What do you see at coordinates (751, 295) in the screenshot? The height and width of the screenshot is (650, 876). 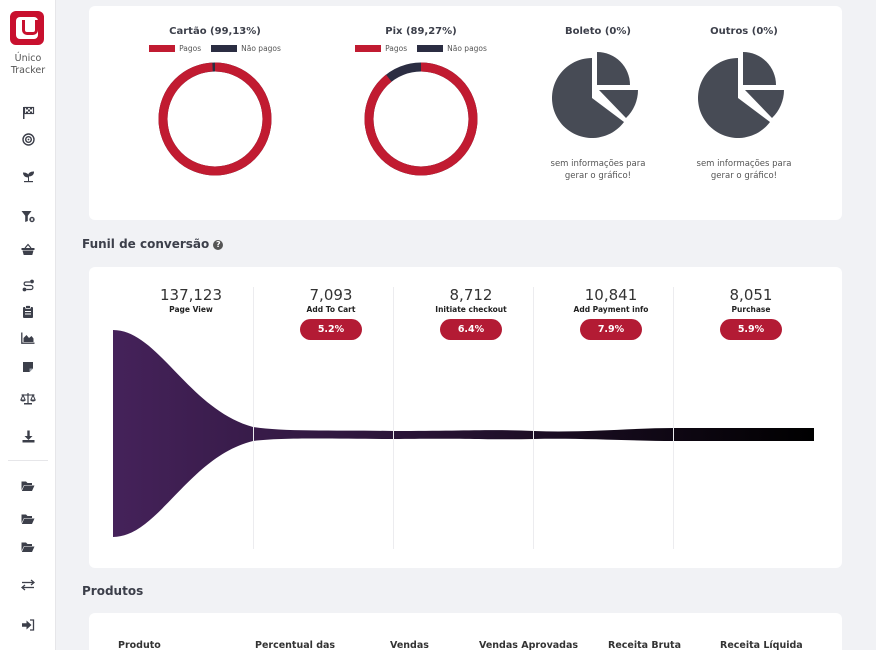 I see `funnel-step-value: 8,051` at bounding box center [751, 295].